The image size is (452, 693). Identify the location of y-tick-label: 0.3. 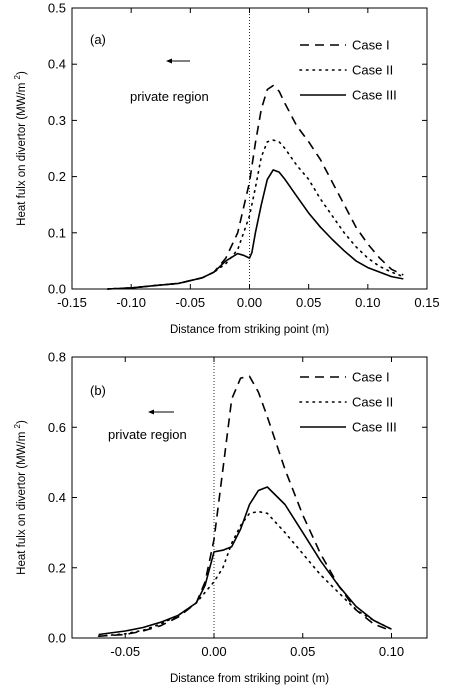
(57, 120).